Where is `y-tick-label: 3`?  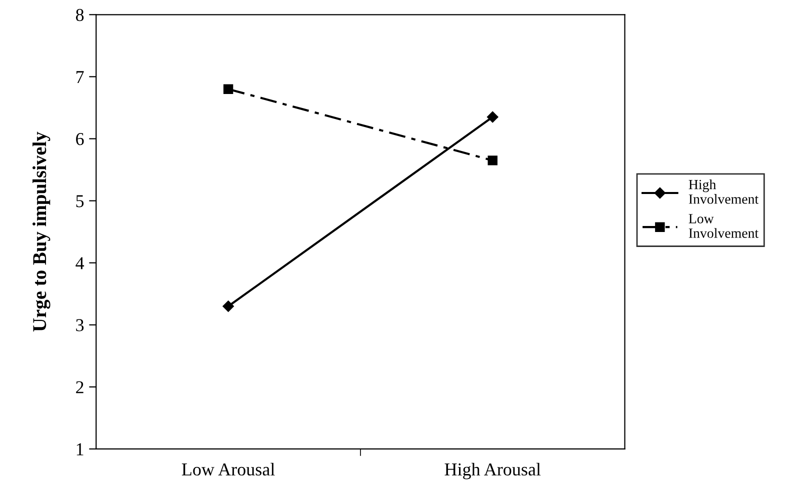
y-tick-label: 3 is located at coordinates (80, 325).